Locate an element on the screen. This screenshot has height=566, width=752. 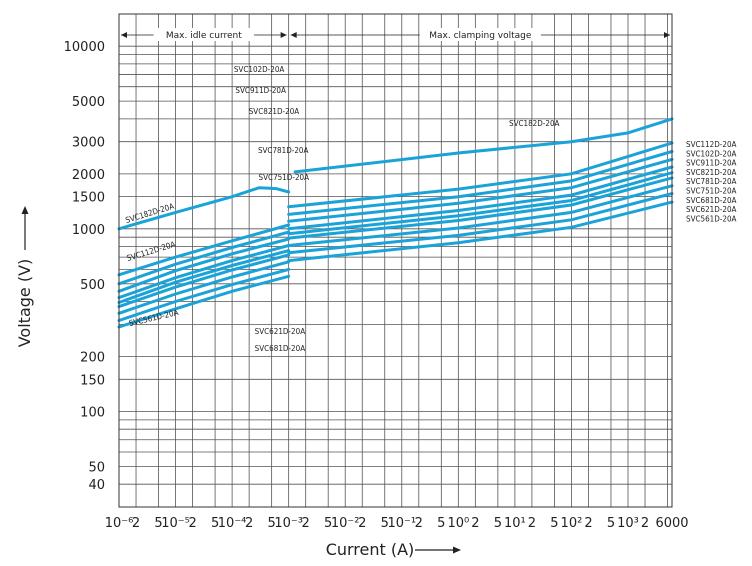
x-tick-label: 10¹ is located at coordinates (515, 523).